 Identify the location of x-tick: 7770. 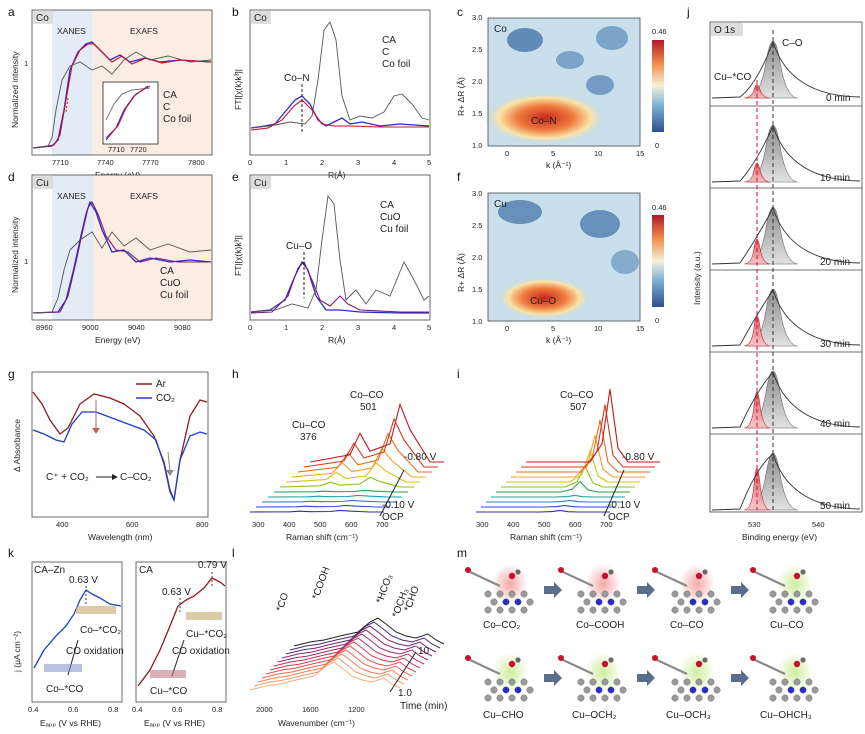
(150, 162).